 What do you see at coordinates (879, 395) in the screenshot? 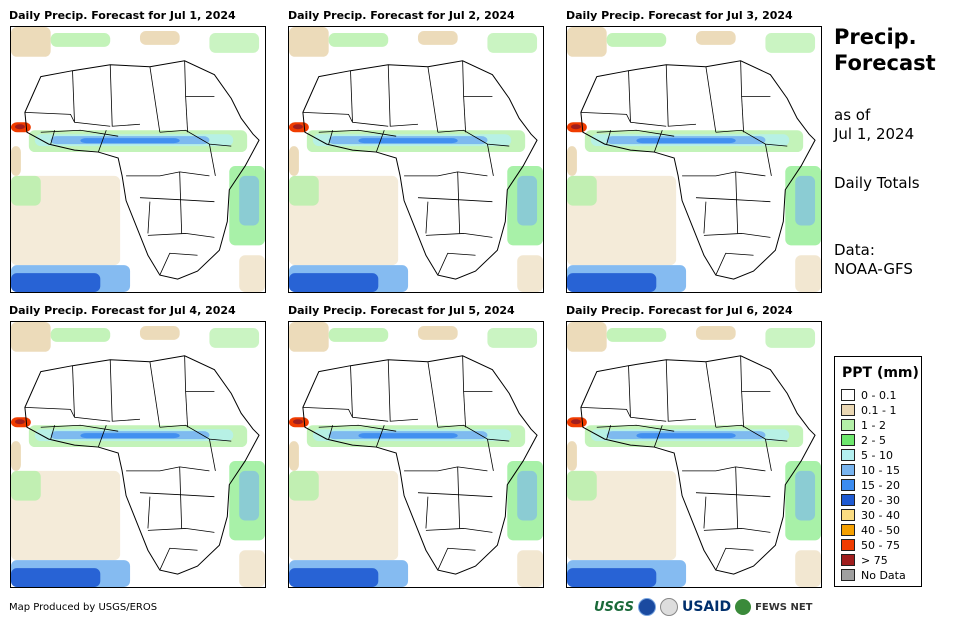
I see `legend-label: 0 - 0.1` at bounding box center [879, 395].